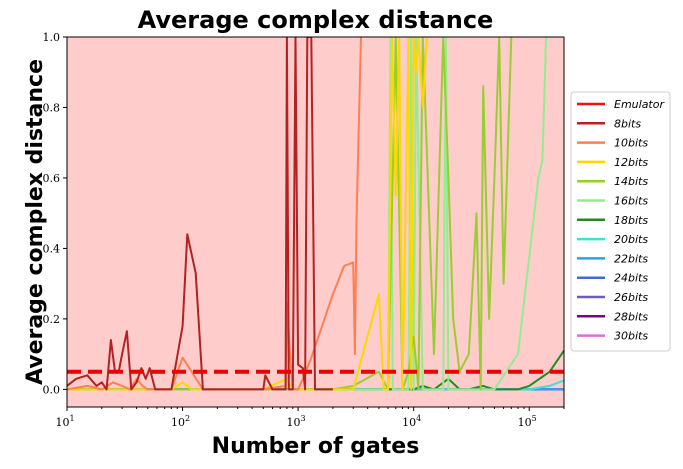  Describe the element at coordinates (35, 222) in the screenshot. I see `y-axis-label: Average complex distance` at that location.